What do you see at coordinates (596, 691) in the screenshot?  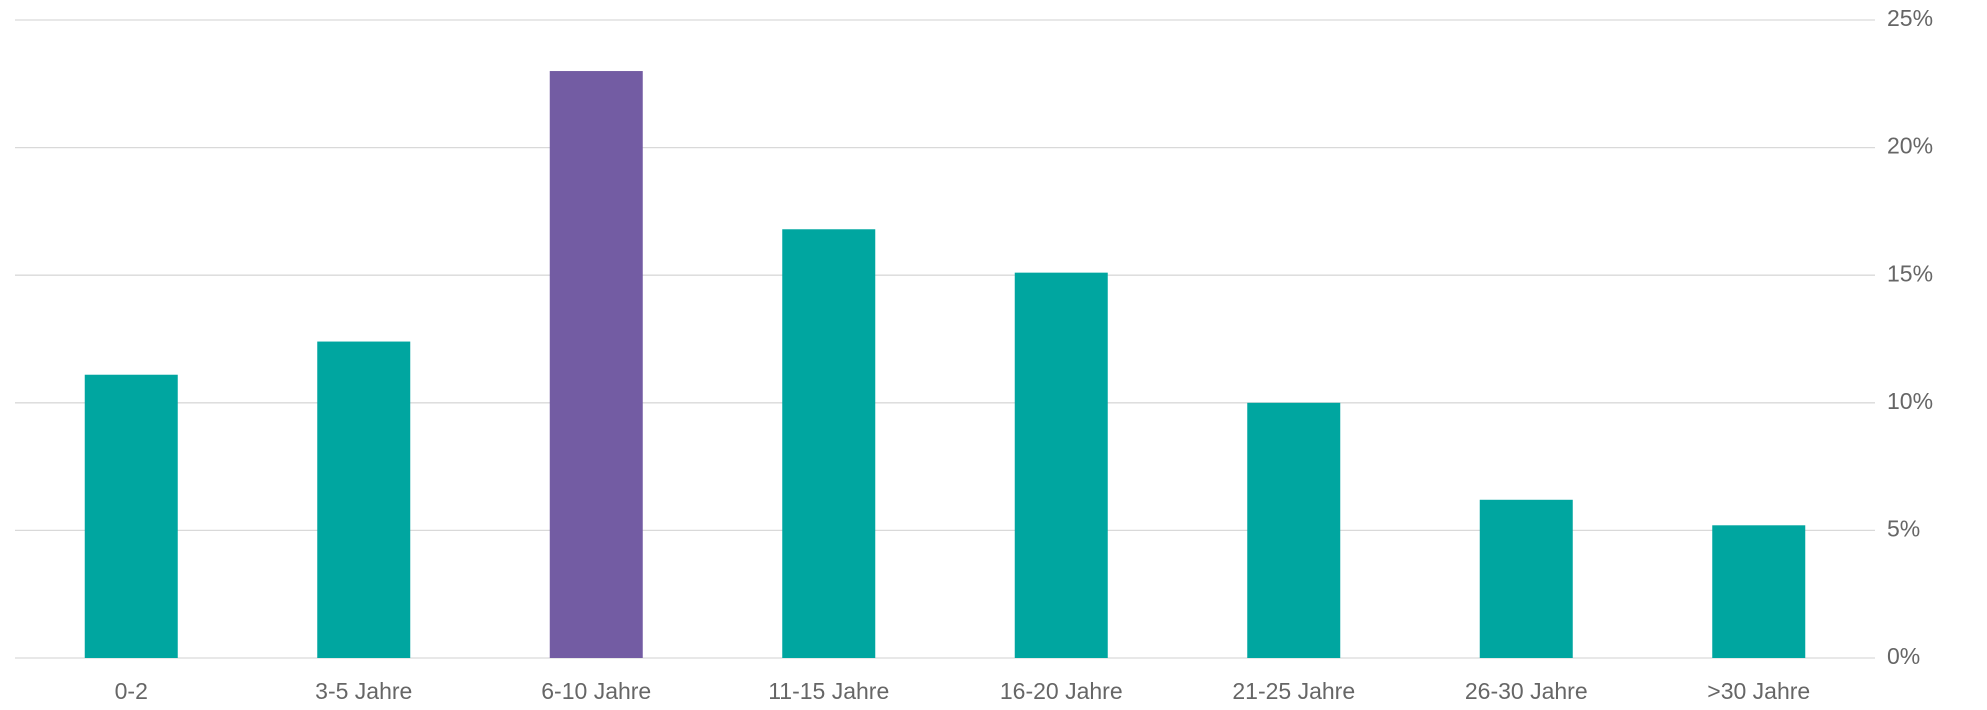 I see `x-tick-label: 6-10 Jahre` at bounding box center [596, 691].